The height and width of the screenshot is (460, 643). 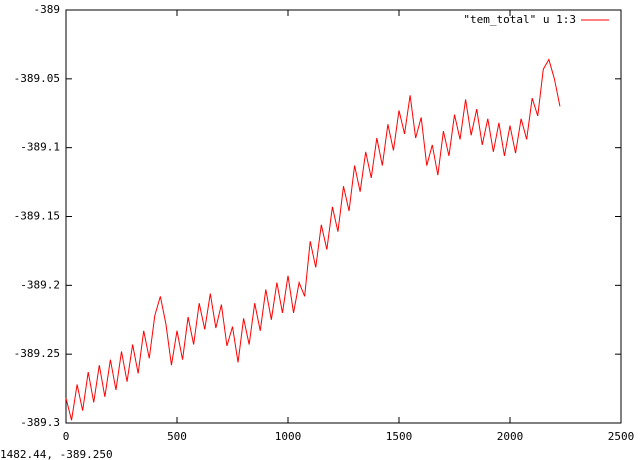 I want to click on y-tick-label: -389.1, so click(x=40, y=147).